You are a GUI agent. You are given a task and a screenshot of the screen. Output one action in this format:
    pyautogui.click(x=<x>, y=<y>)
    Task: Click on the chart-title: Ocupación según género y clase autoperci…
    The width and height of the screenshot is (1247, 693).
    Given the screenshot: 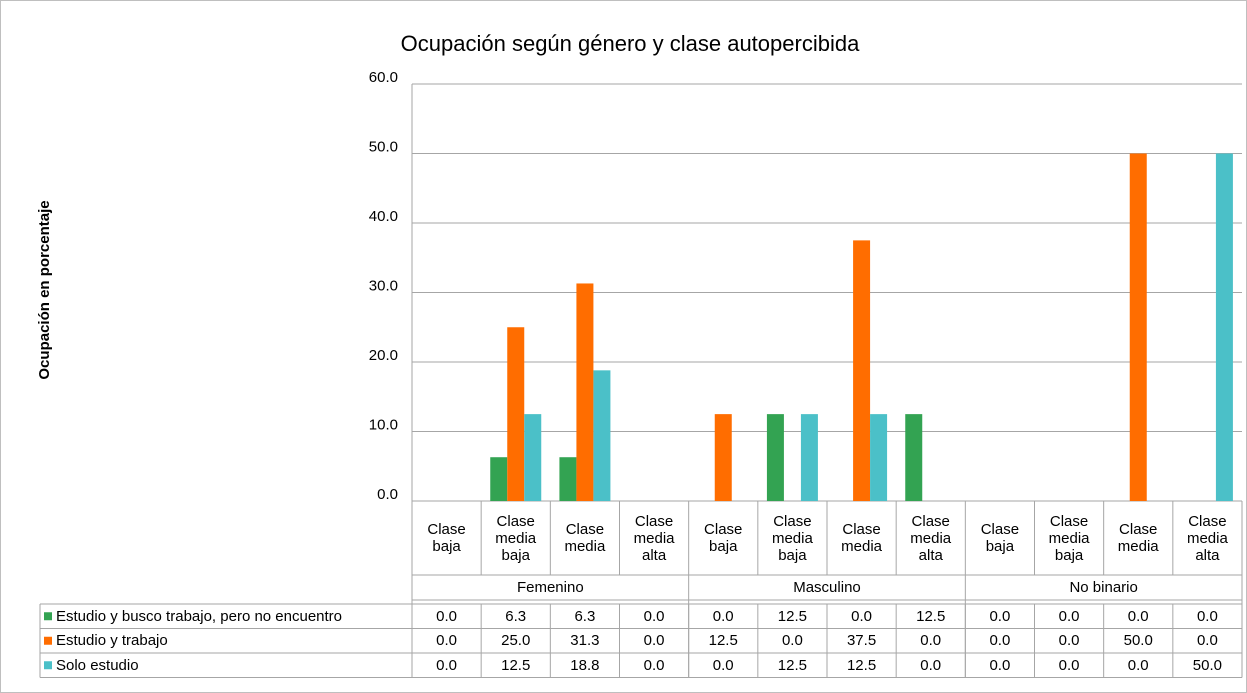 What is the action you would take?
    pyautogui.click(x=630, y=43)
    